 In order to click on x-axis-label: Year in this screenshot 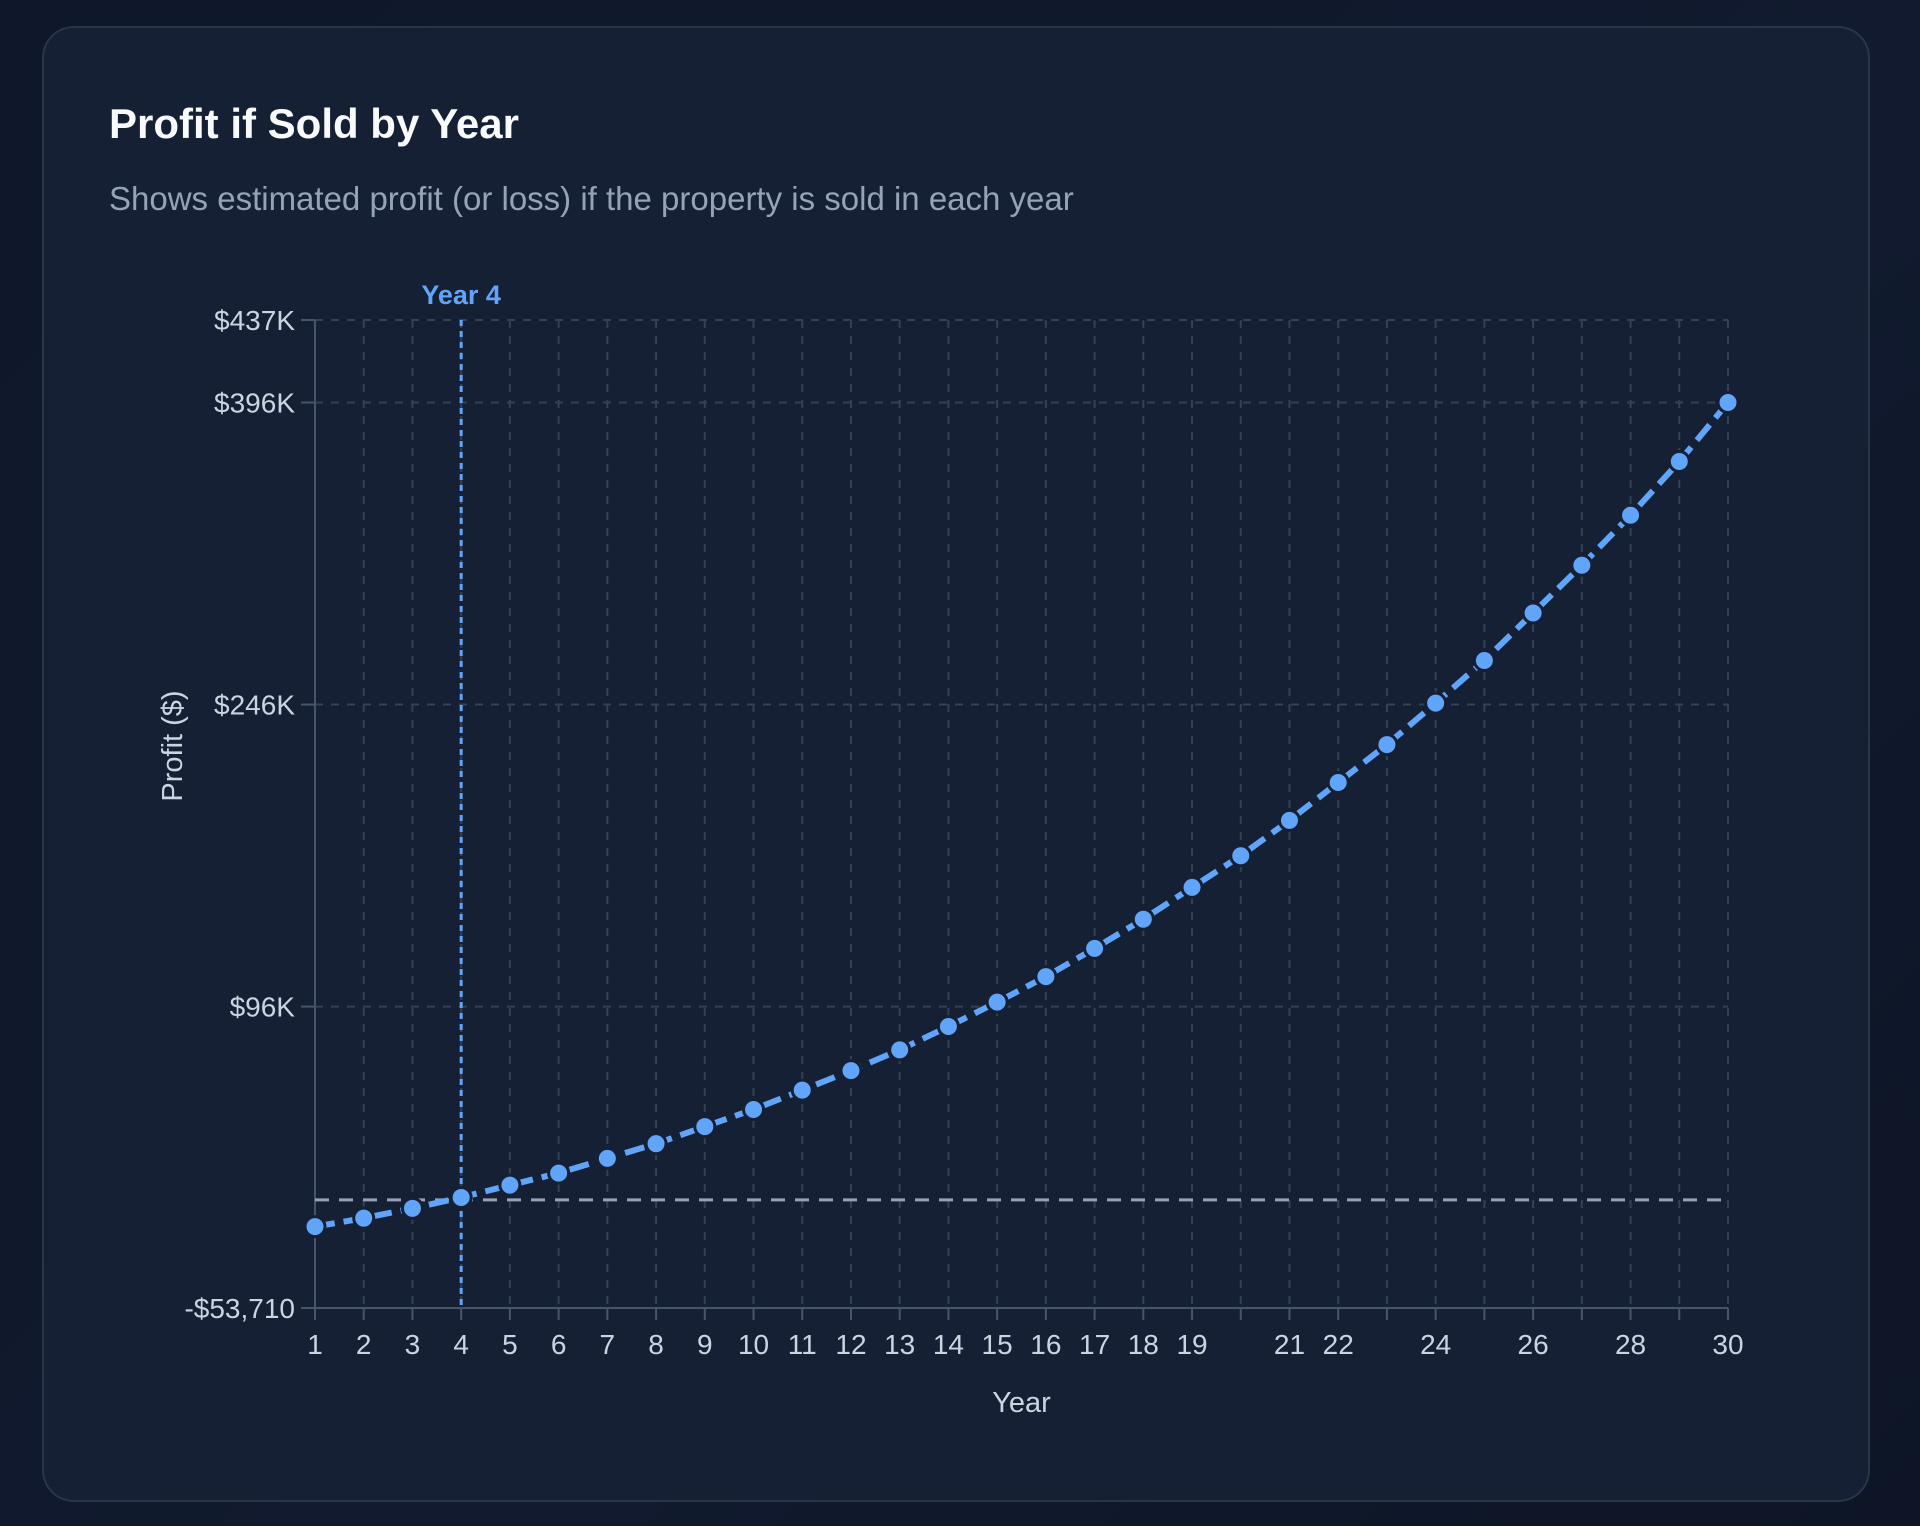, I will do `click(1021, 1403)`.